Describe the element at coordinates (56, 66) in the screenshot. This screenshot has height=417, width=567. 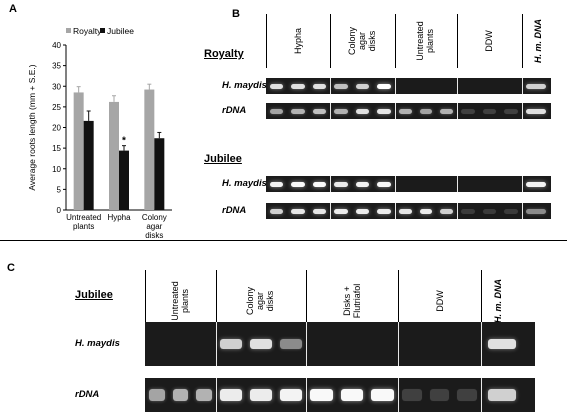
I see `y-tick-label: 35` at that location.